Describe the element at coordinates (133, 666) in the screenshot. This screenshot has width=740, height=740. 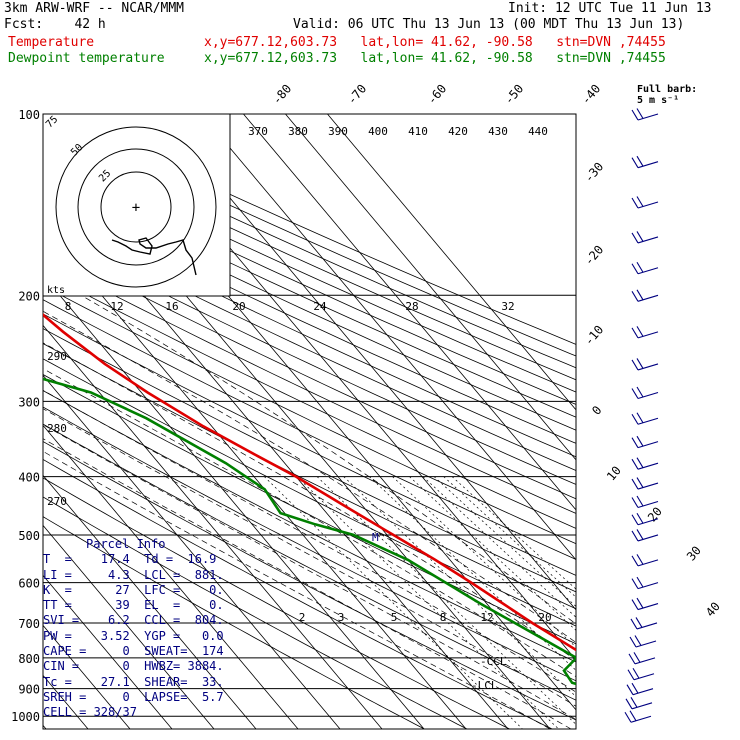
I see `parcel-row-cin-hwbz: CIN = 0 HWBZ= 3884.` at that location.